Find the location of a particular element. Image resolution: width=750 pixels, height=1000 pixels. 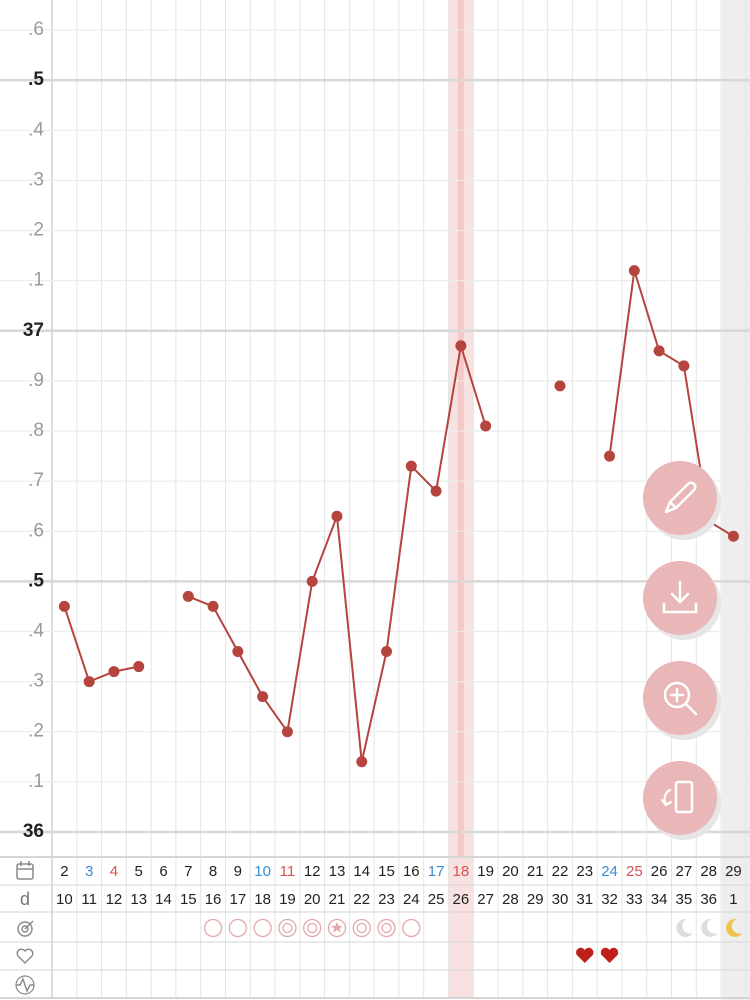

cycle-day: 33 is located at coordinates (634, 899).